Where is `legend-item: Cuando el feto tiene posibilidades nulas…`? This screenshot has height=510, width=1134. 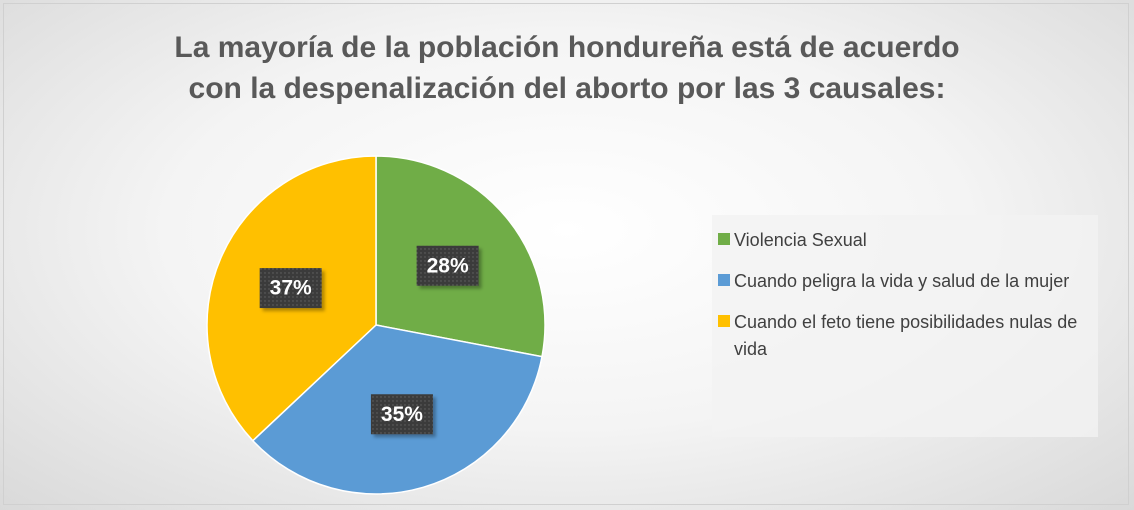
legend-item: Cuando el feto tiene posibilidades nulas… is located at coordinates (904, 336).